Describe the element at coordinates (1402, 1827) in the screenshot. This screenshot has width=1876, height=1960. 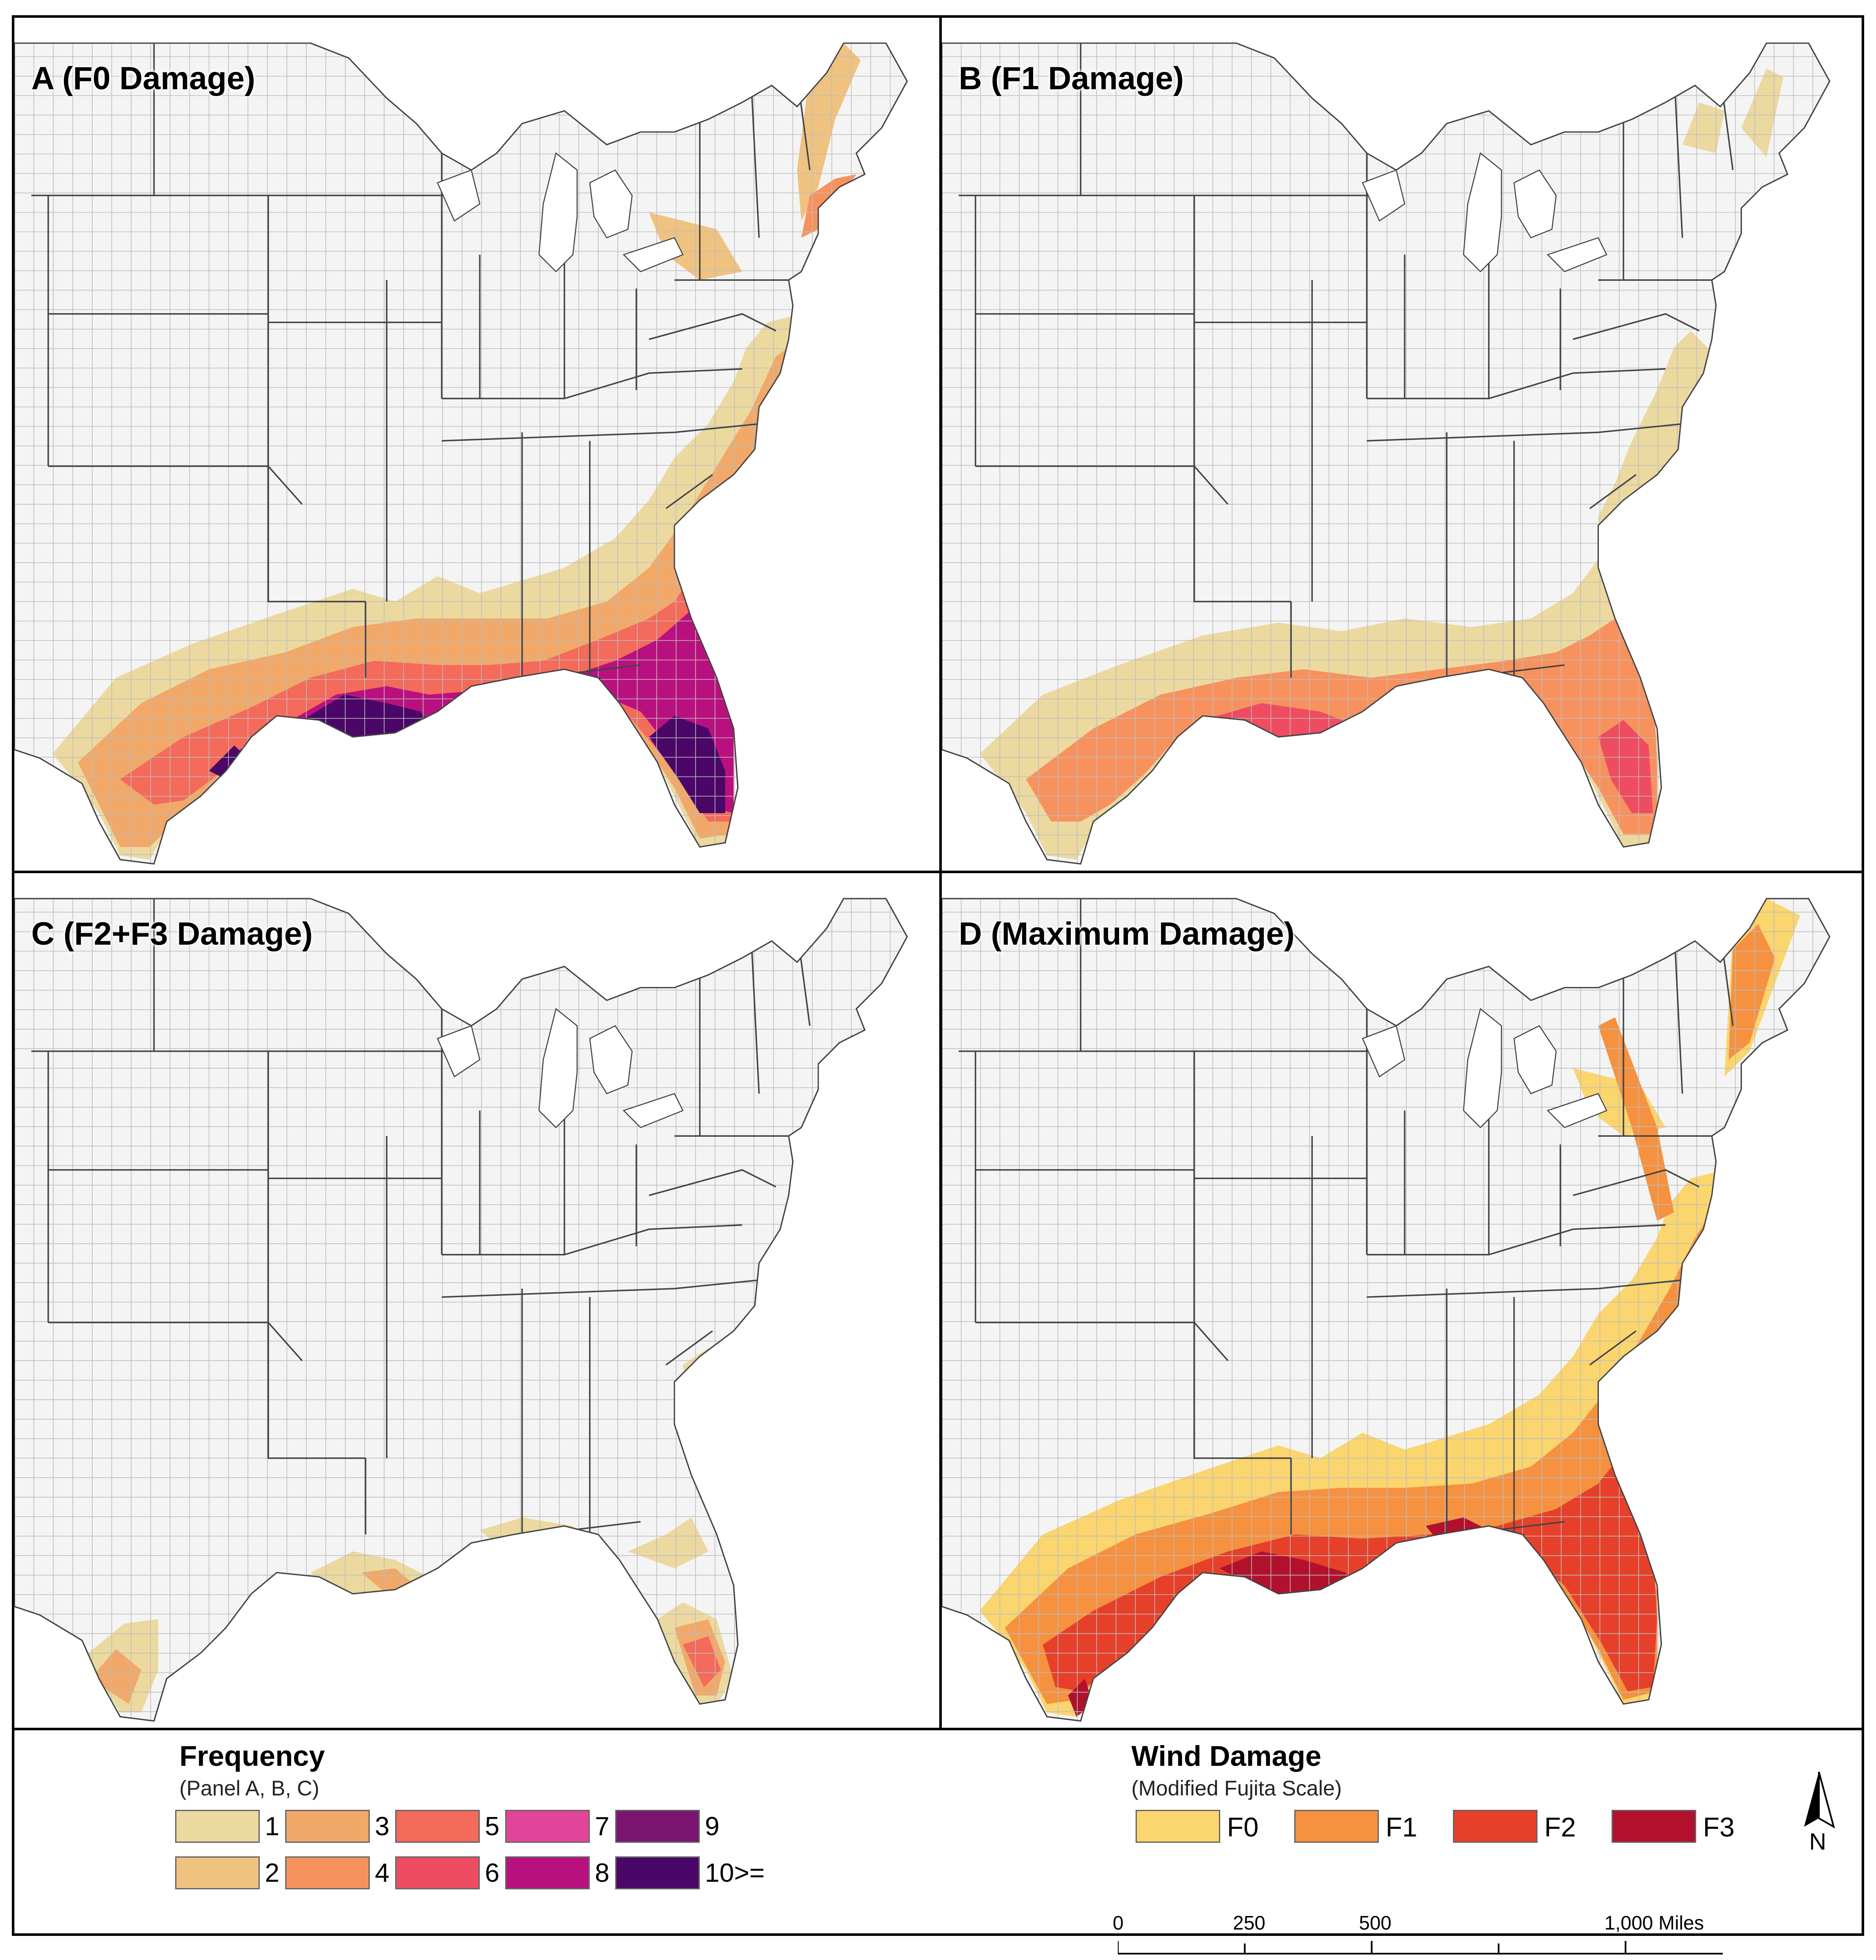
I see `damage-label-f1: F1` at that location.